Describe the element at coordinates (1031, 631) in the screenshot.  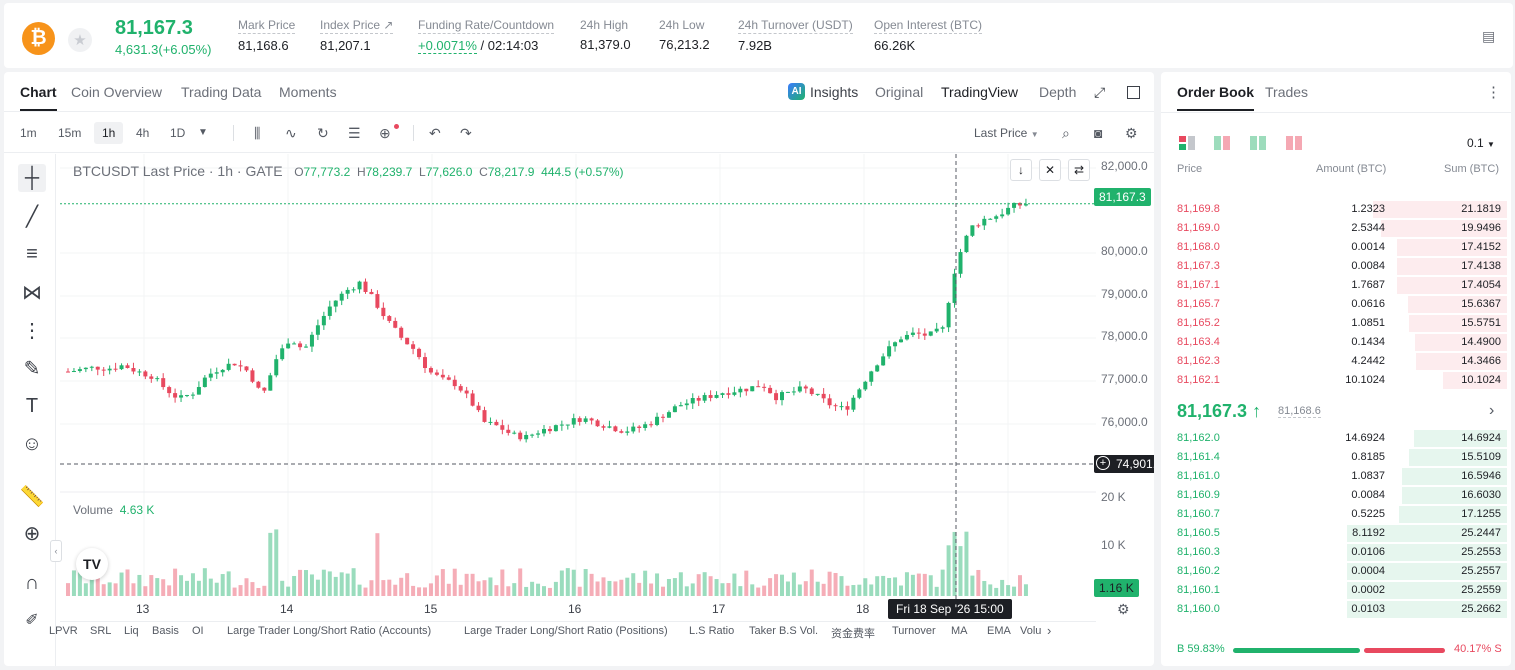
I see `indicator-item: Volu` at that location.